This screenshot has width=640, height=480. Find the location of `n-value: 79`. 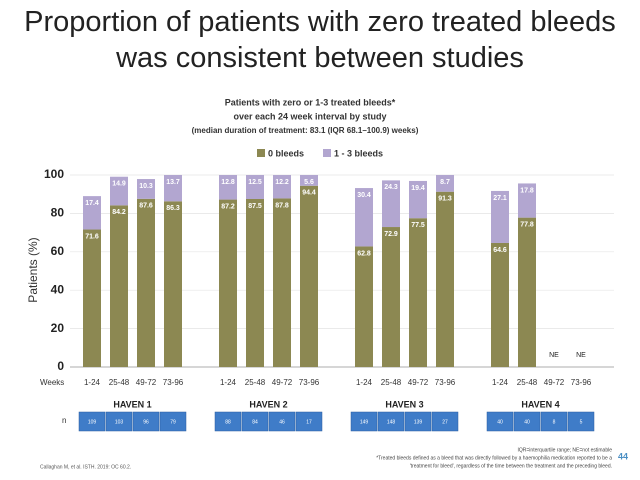

n-value: 79 is located at coordinates (173, 422).